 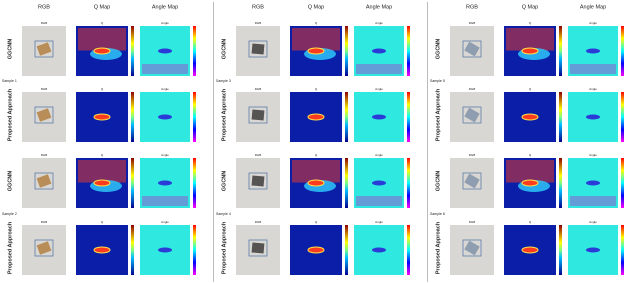 I want to click on column-header: Q Map, so click(x=530, y=7).